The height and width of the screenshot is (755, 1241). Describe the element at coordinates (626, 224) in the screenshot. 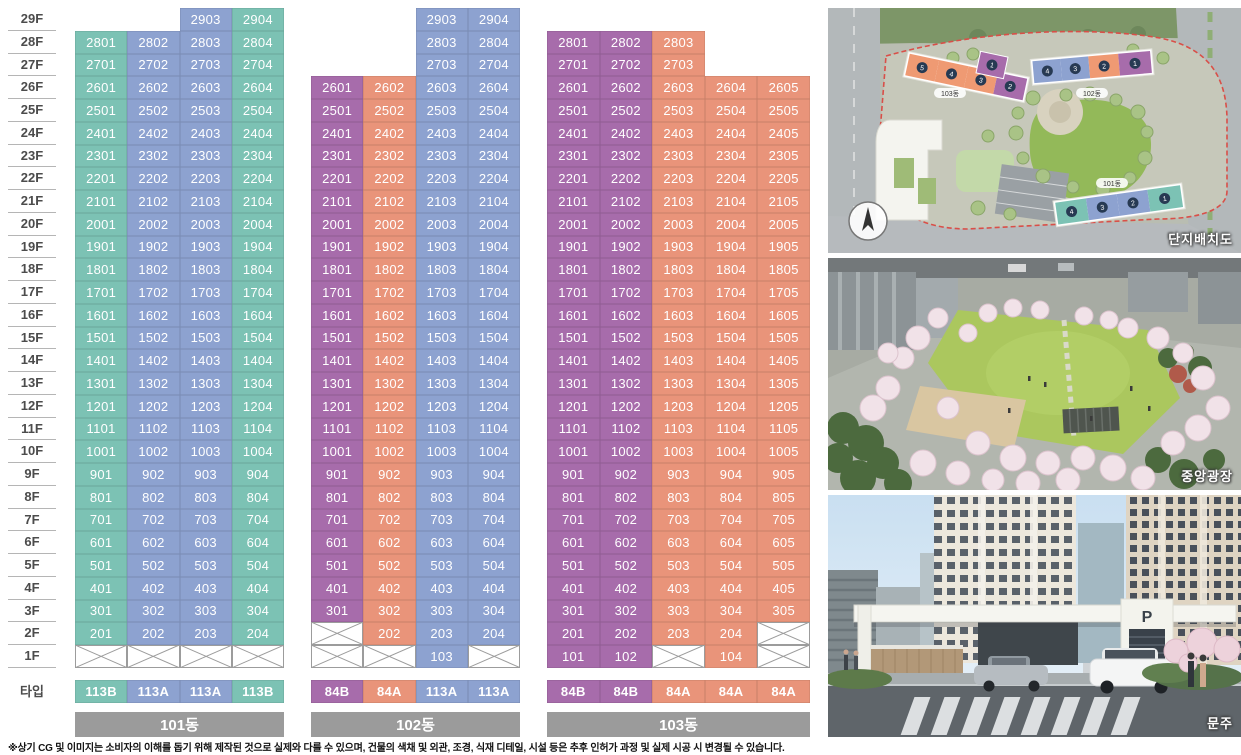

I see `unit-cell: 2002` at that location.